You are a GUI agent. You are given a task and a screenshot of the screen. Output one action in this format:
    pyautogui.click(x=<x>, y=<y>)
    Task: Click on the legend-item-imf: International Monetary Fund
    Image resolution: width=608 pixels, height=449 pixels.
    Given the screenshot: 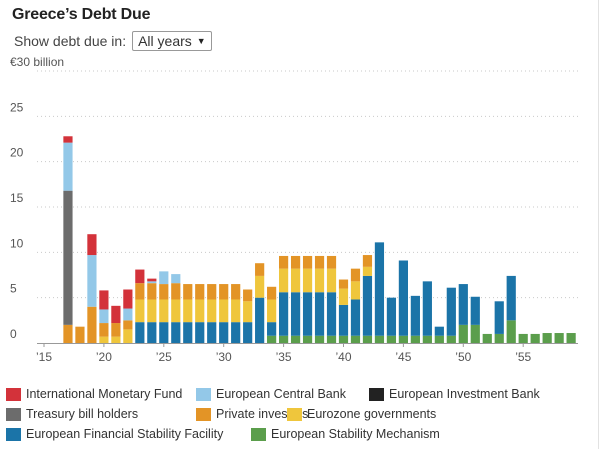 What is the action you would take?
    pyautogui.click(x=94, y=394)
    